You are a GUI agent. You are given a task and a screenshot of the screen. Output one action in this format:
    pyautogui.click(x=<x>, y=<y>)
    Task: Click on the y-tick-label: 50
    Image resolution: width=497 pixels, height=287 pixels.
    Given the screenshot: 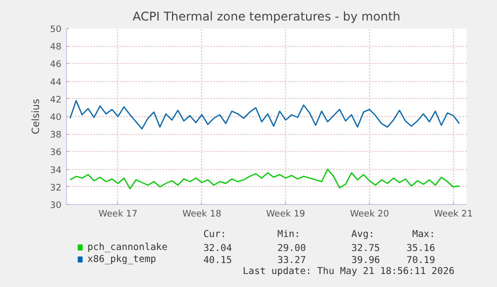 What is the action you would take?
    pyautogui.click(x=56, y=30)
    